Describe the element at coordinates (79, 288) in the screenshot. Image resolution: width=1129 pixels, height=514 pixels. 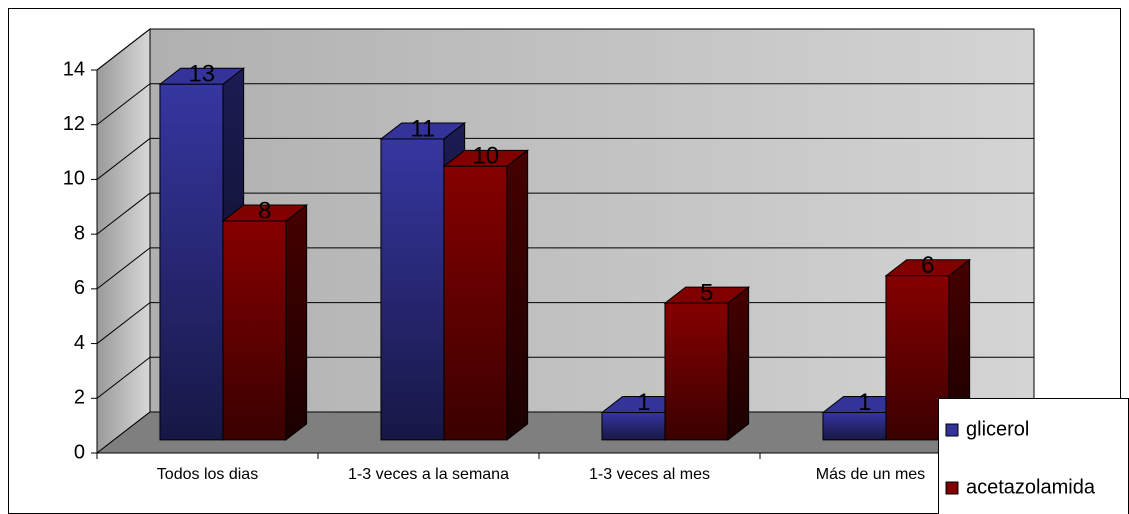
I see `y-tick-label: 6` at that location.